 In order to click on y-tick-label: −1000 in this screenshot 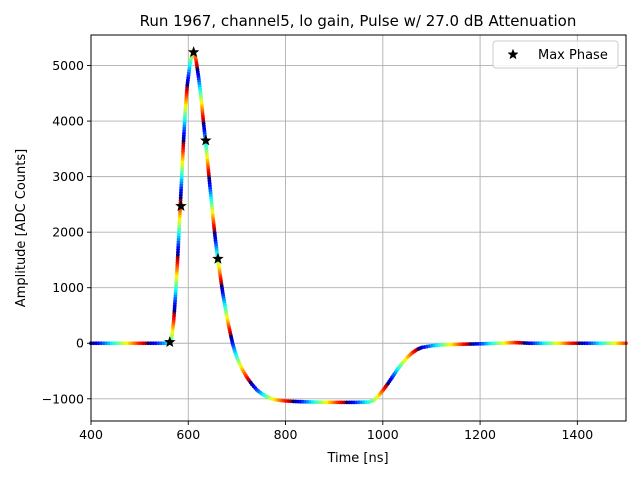, I will do `click(63, 398)`.